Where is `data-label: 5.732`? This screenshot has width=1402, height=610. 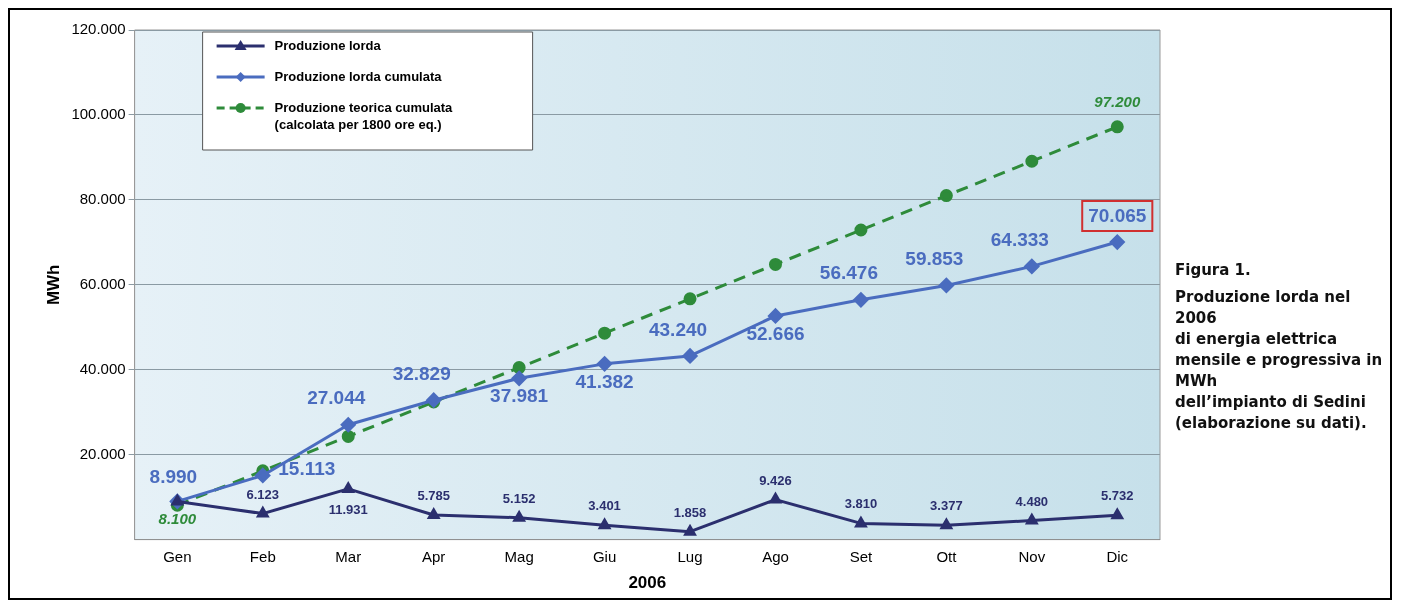
data-label: 5.732 is located at coordinates (1117, 496).